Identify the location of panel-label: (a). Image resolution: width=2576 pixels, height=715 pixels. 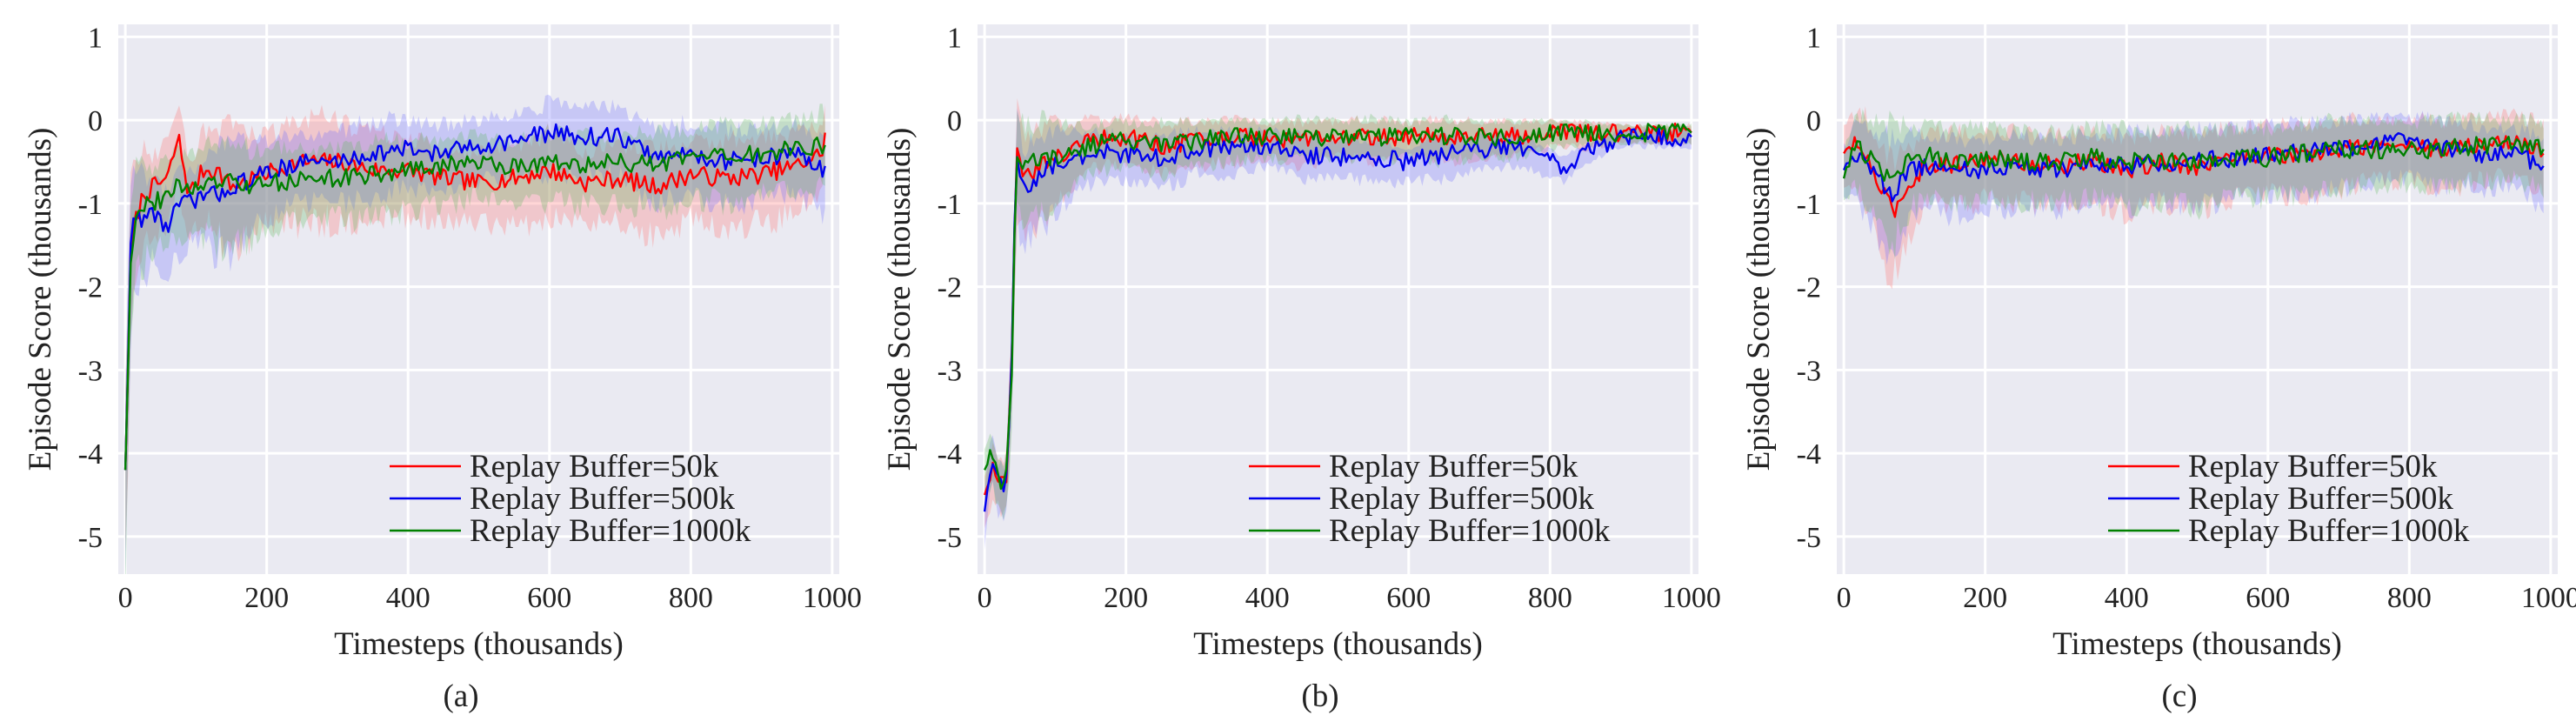
(461, 696).